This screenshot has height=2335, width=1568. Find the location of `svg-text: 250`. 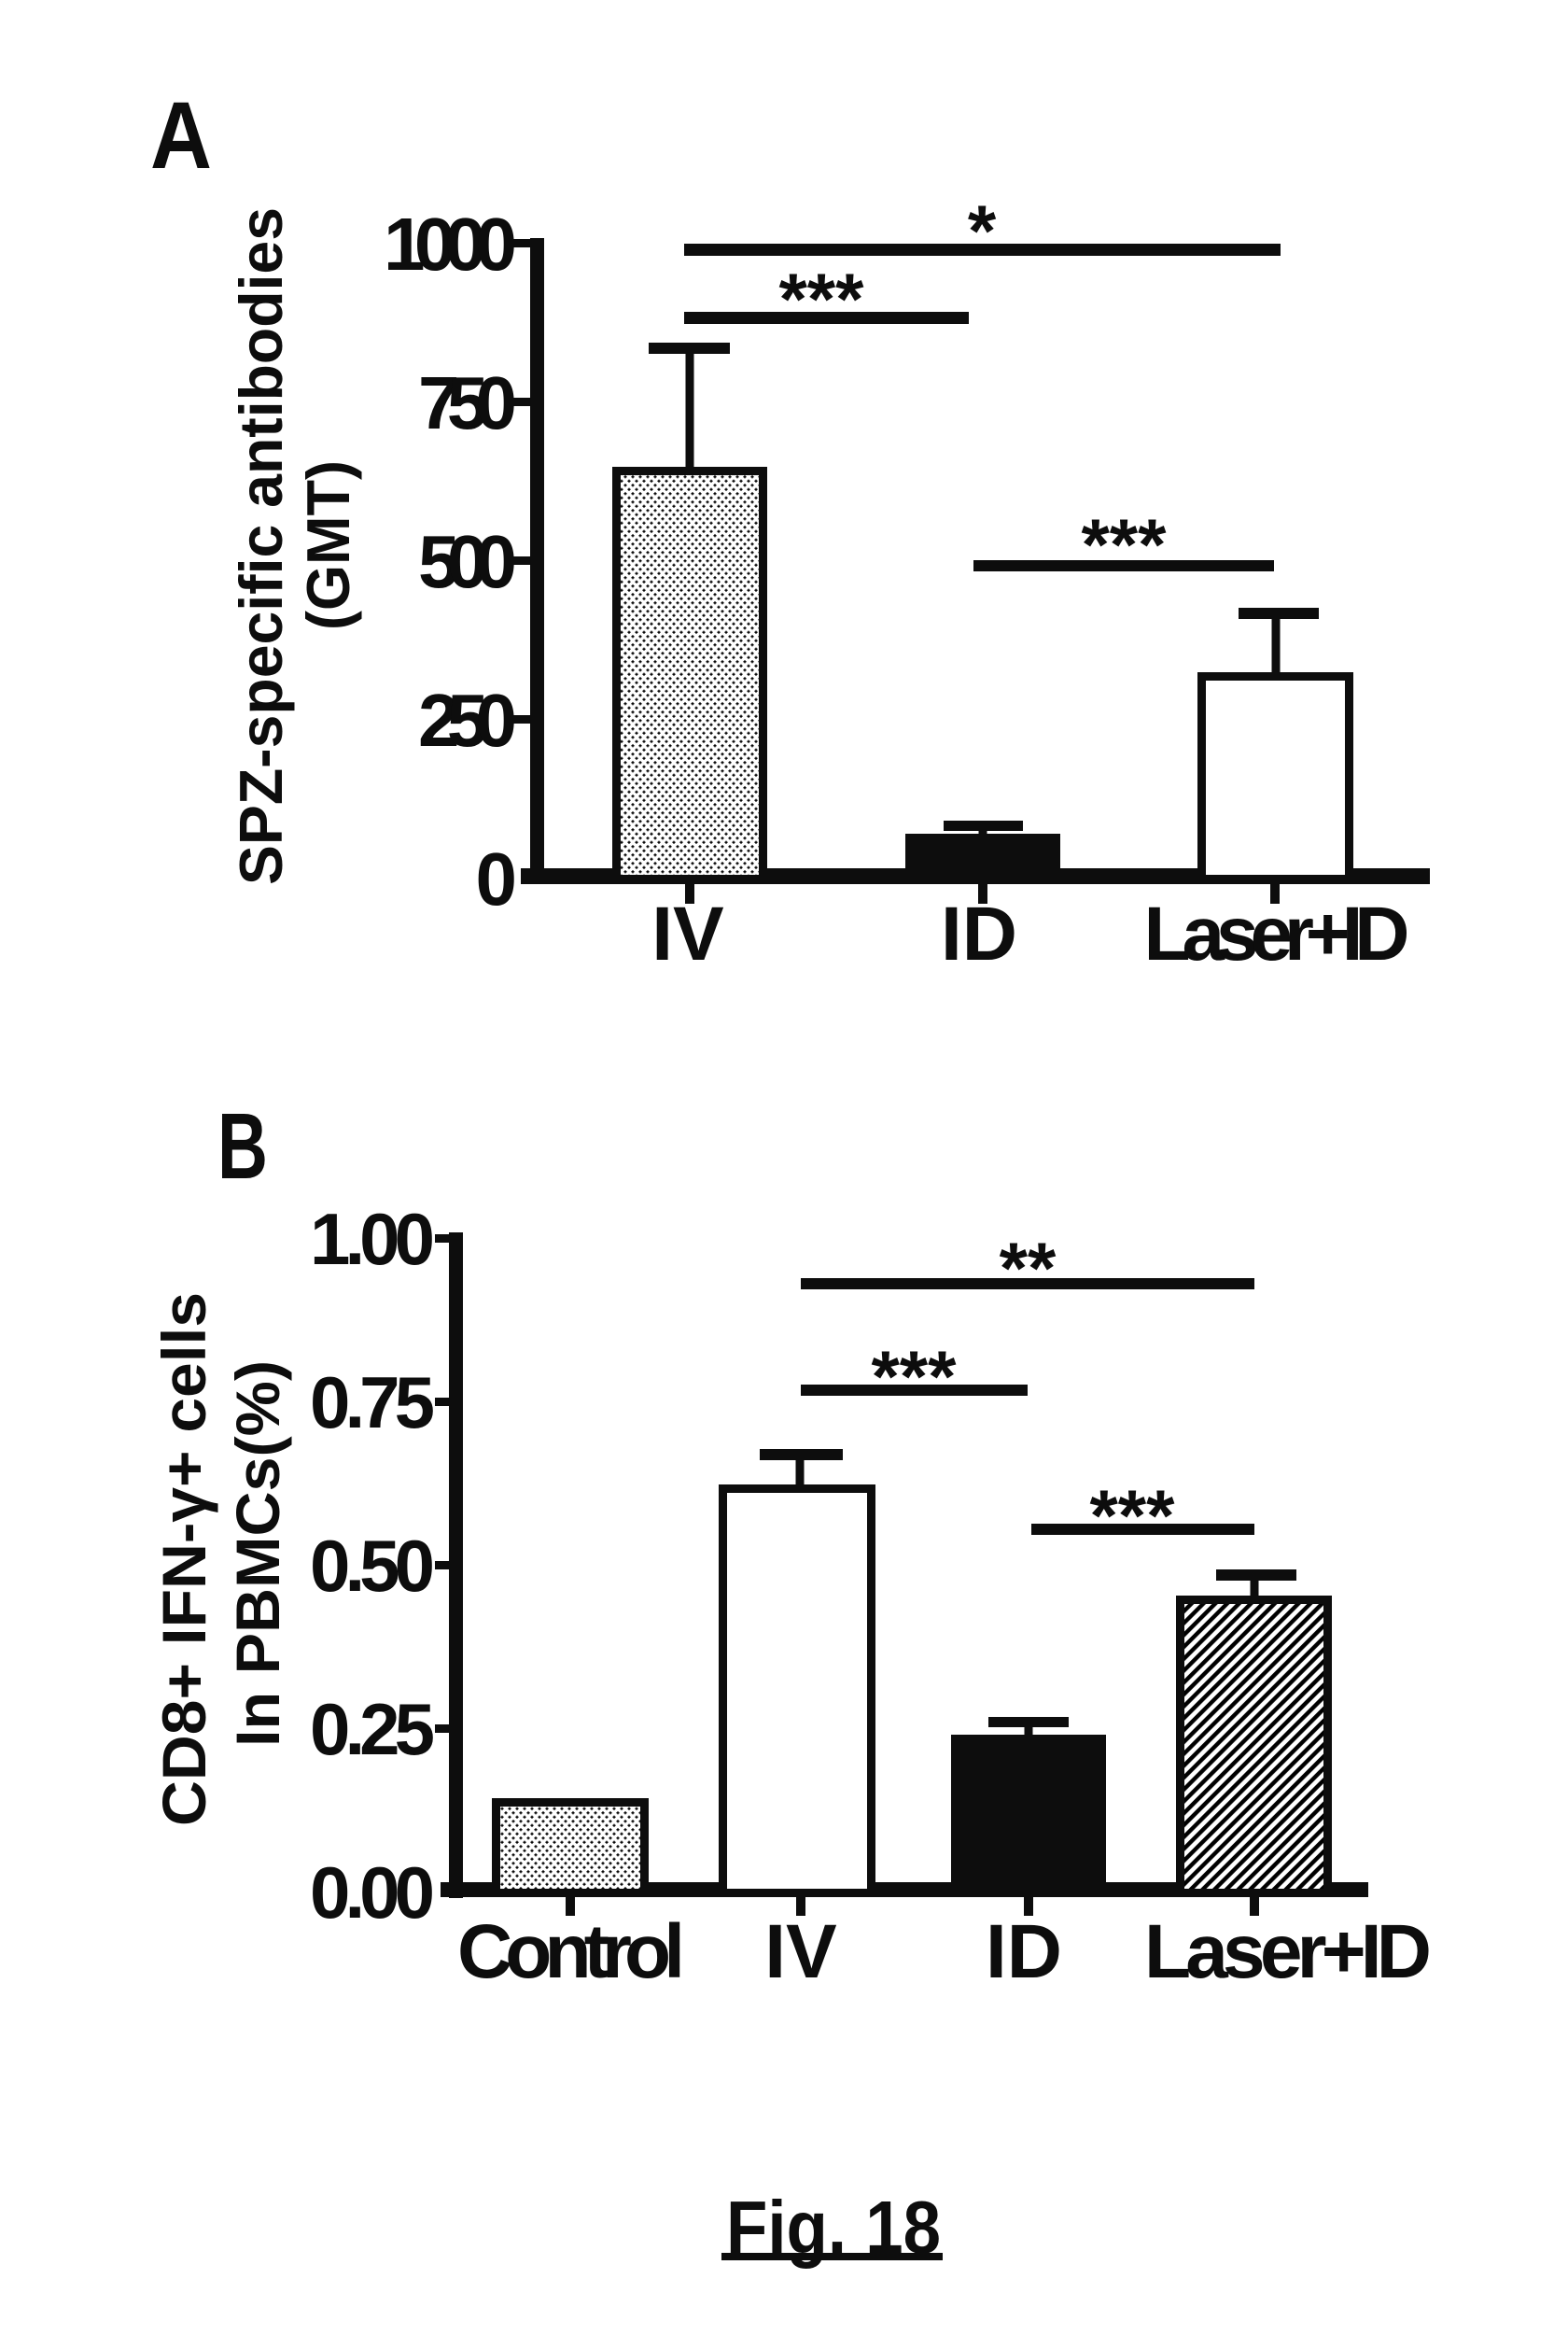

svg-text: 250 is located at coordinates (467, 720).